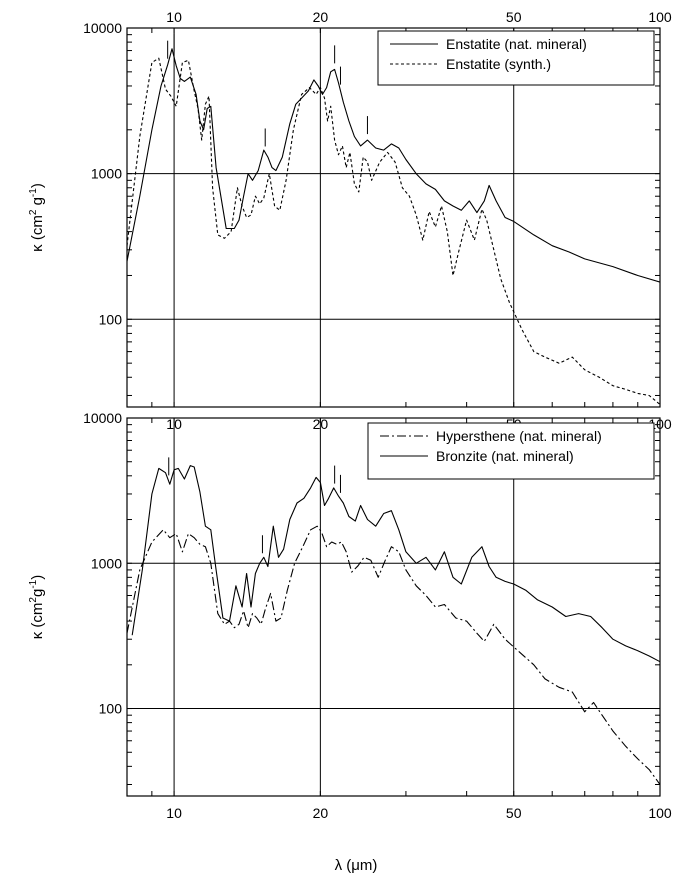 The height and width of the screenshot is (883, 692). What do you see at coordinates (356, 865) in the screenshot?
I see `x-axis-label: λ (μm)` at bounding box center [356, 865].